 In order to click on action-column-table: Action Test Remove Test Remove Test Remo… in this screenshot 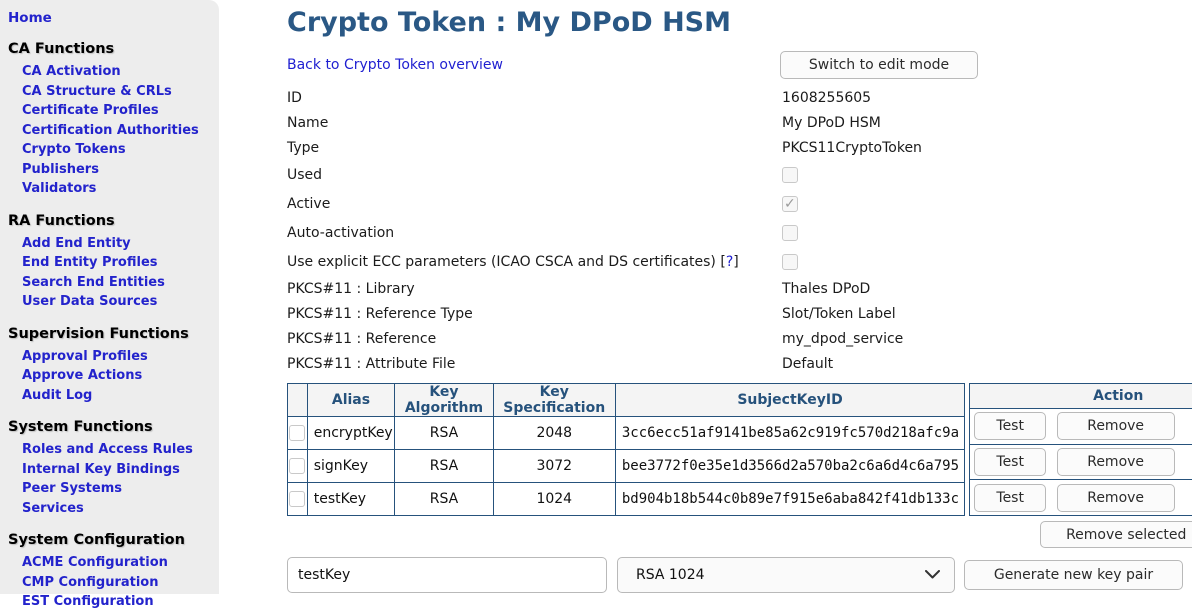, I will do `click(1080, 449)`.